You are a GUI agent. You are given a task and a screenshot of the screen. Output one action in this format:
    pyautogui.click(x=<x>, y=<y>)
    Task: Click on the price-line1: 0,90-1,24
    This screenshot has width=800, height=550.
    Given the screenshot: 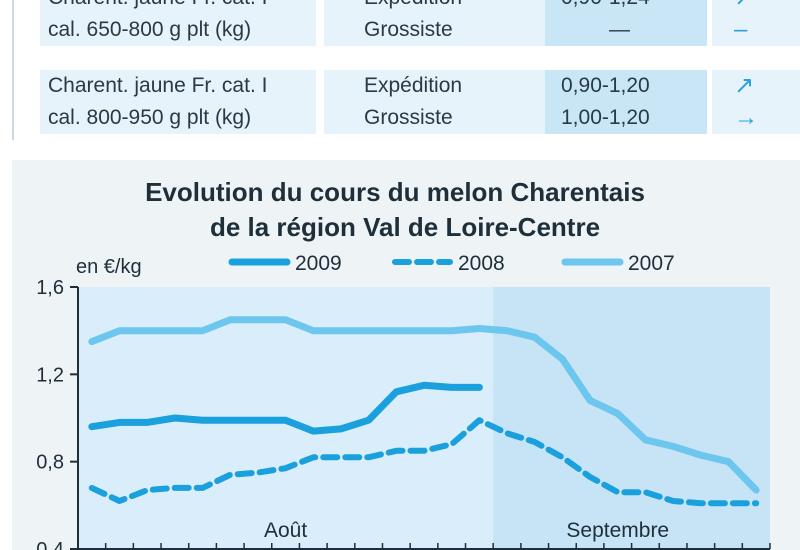 What is the action you would take?
    pyautogui.click(x=605, y=6)
    